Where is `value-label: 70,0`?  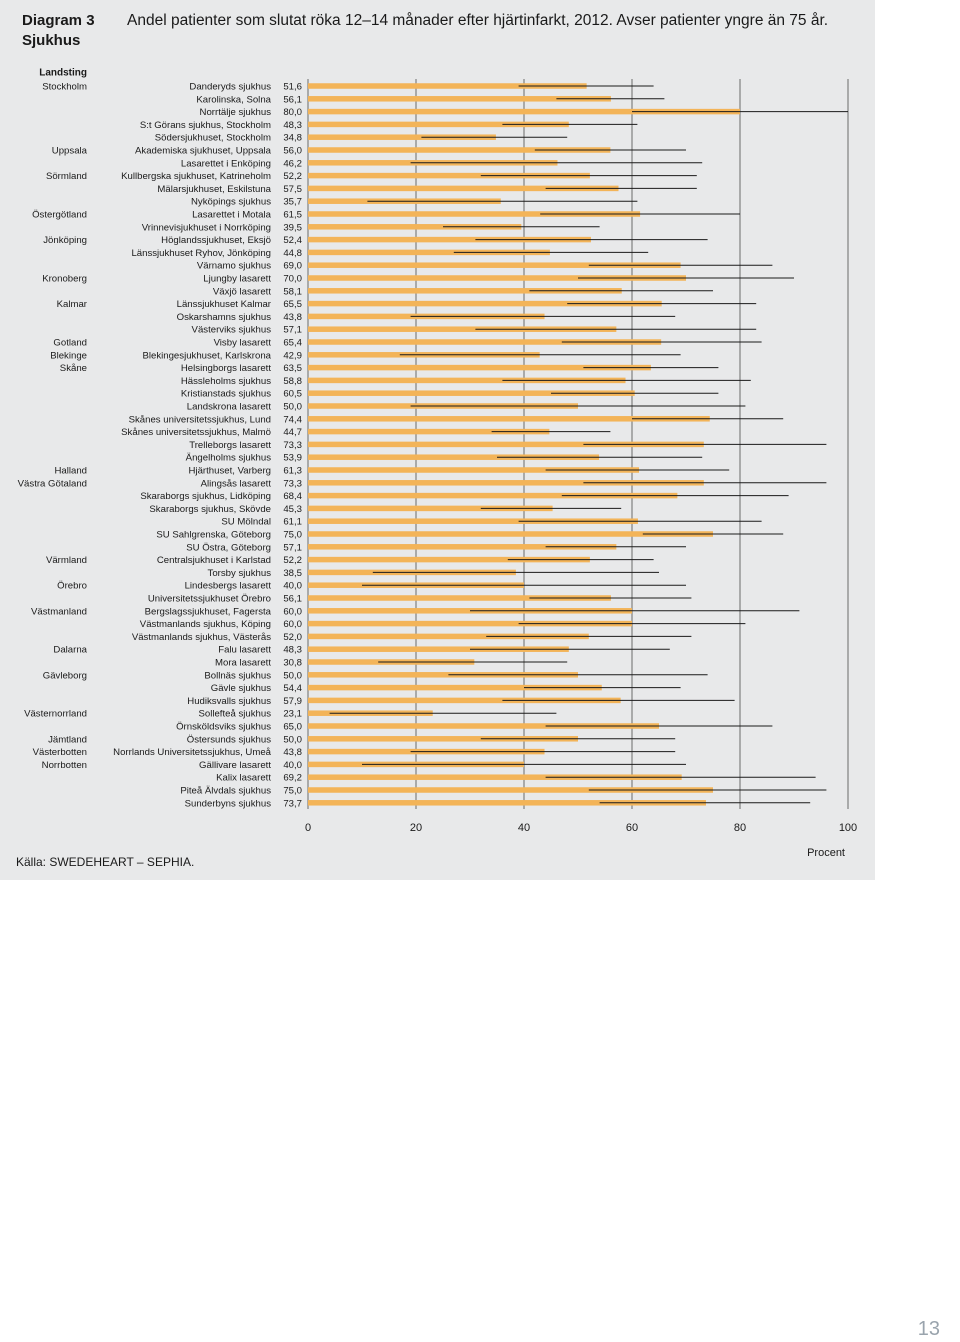 value-label: 70,0 is located at coordinates (292, 279).